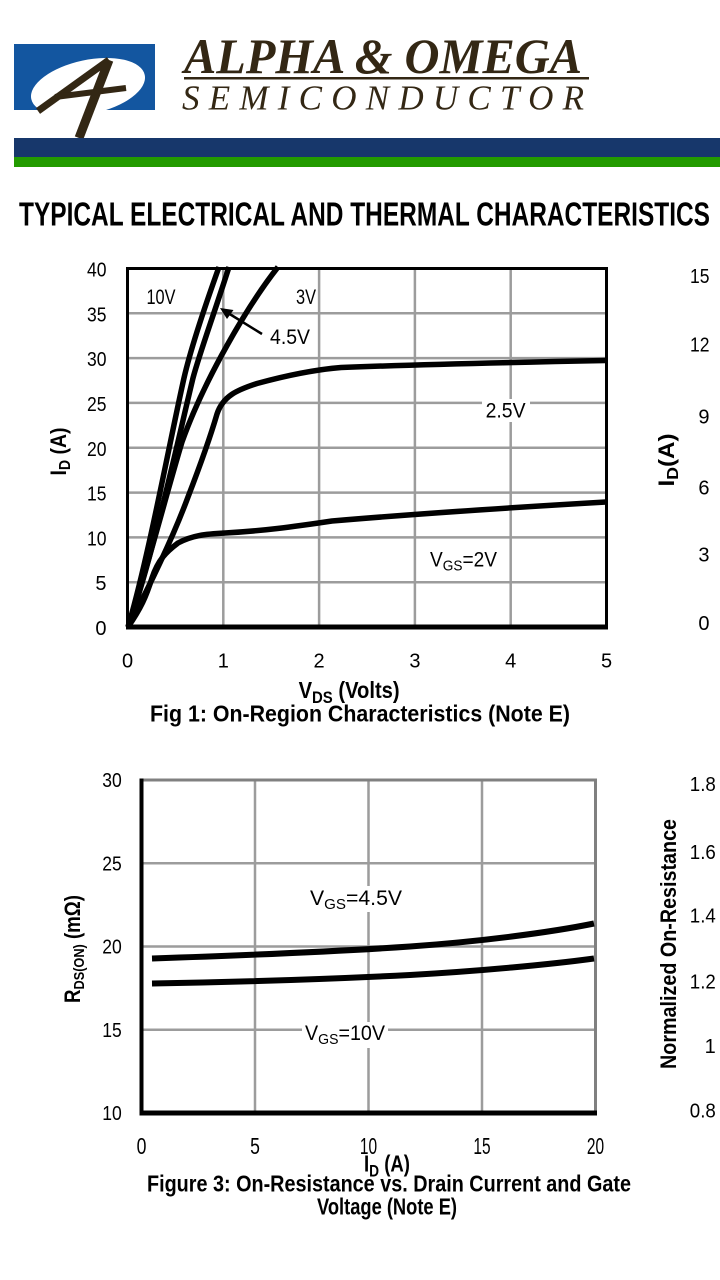 The width and height of the screenshot is (720, 1280). Describe the element at coordinates (703, 1111) in the screenshot. I see `svg-text: 0.8` at that location.